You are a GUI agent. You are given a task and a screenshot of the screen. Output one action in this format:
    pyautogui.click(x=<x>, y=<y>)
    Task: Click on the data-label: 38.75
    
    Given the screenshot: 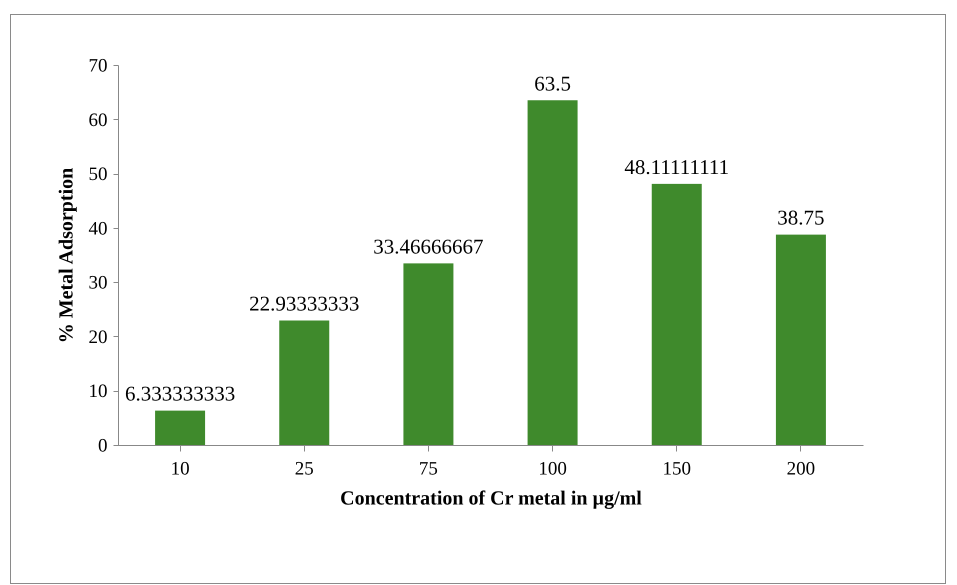 What is the action you would take?
    pyautogui.click(x=801, y=218)
    